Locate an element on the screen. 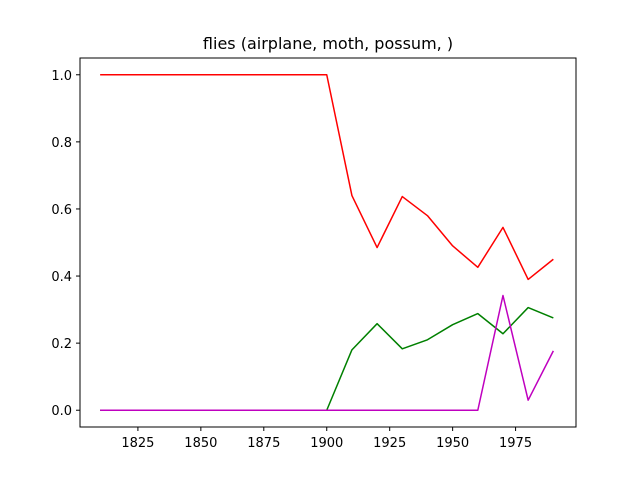 The height and width of the screenshot is (480, 640). x-tick-label: 1825 is located at coordinates (137, 443).